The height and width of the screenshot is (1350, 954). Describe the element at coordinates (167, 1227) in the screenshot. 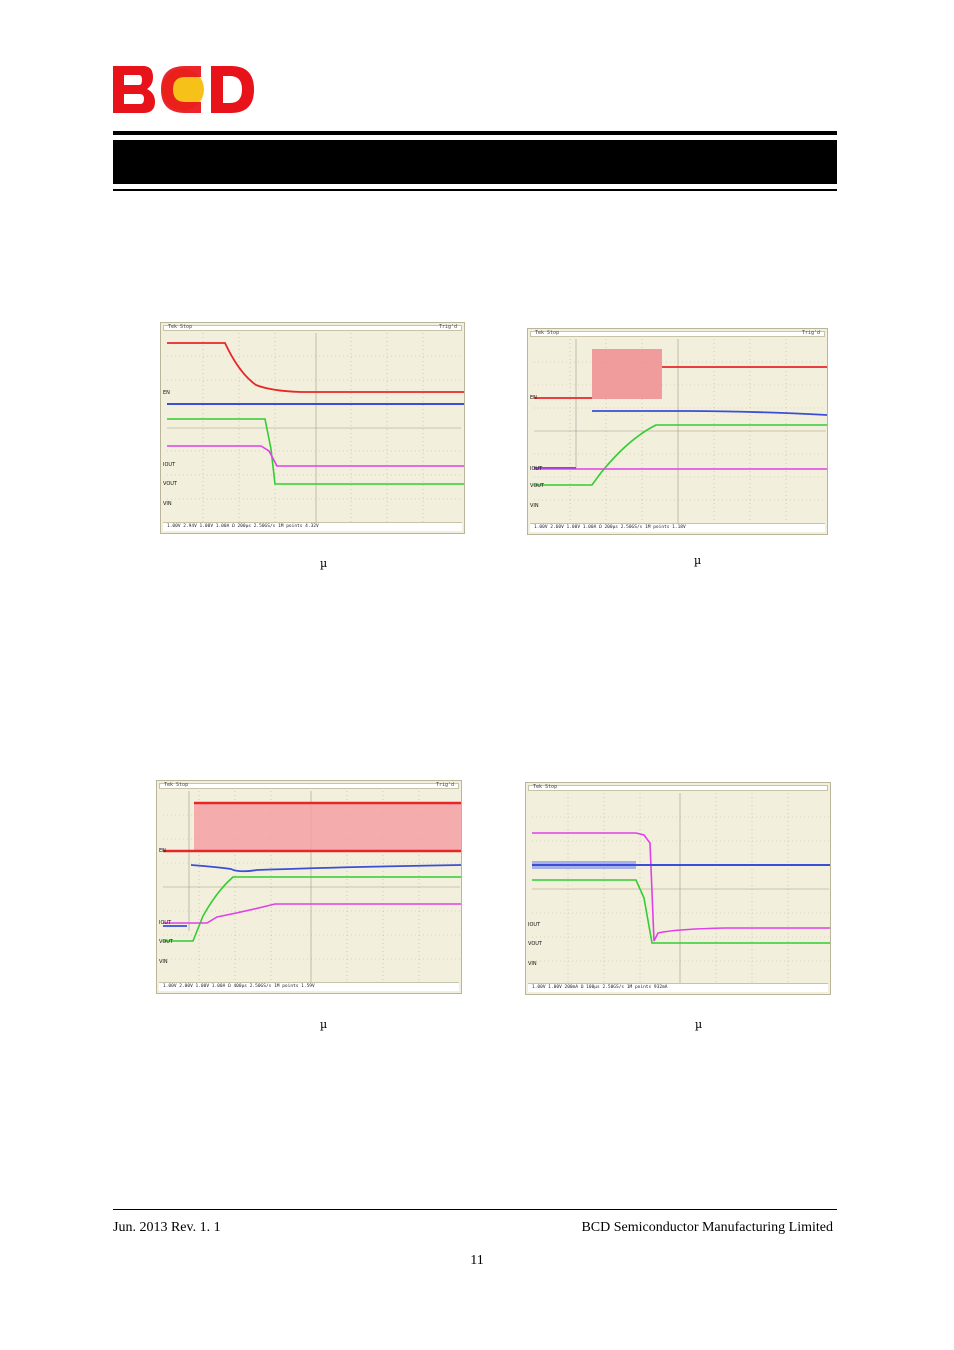

I see `footer-date-revision: Jun. 2013 Rev. 1. 1` at that location.